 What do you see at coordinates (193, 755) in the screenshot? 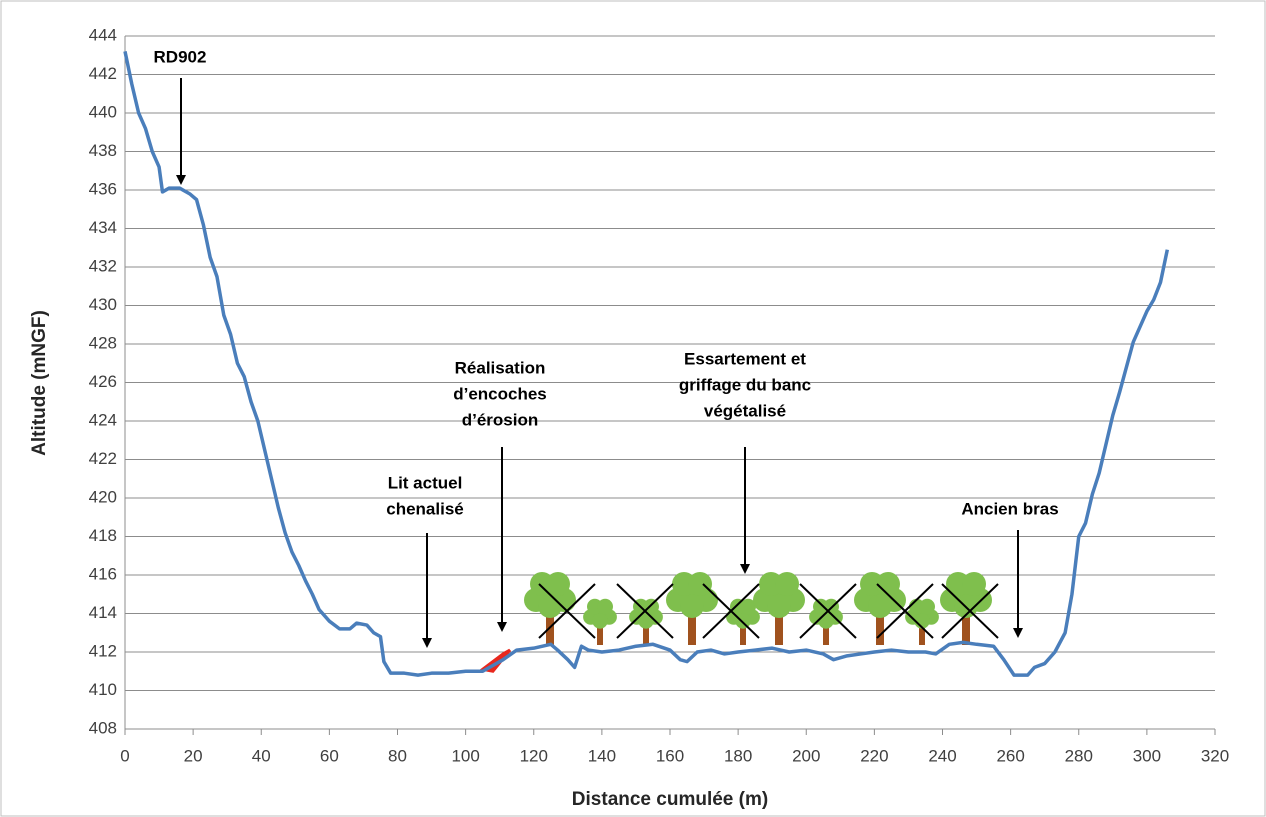
I see `x-tick-label: 20` at bounding box center [193, 755].